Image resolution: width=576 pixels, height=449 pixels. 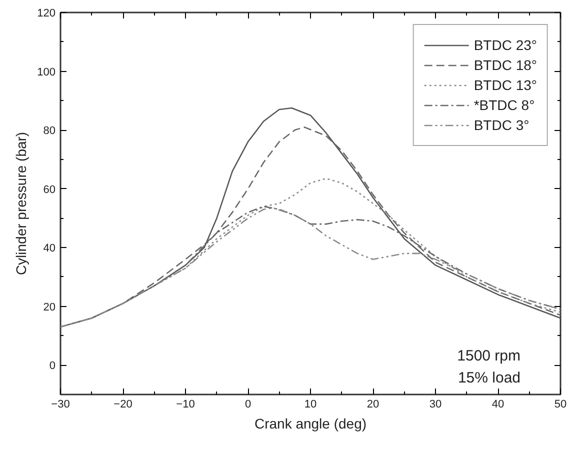 I want to click on legend-label: BTDC 13°, so click(x=505, y=85).